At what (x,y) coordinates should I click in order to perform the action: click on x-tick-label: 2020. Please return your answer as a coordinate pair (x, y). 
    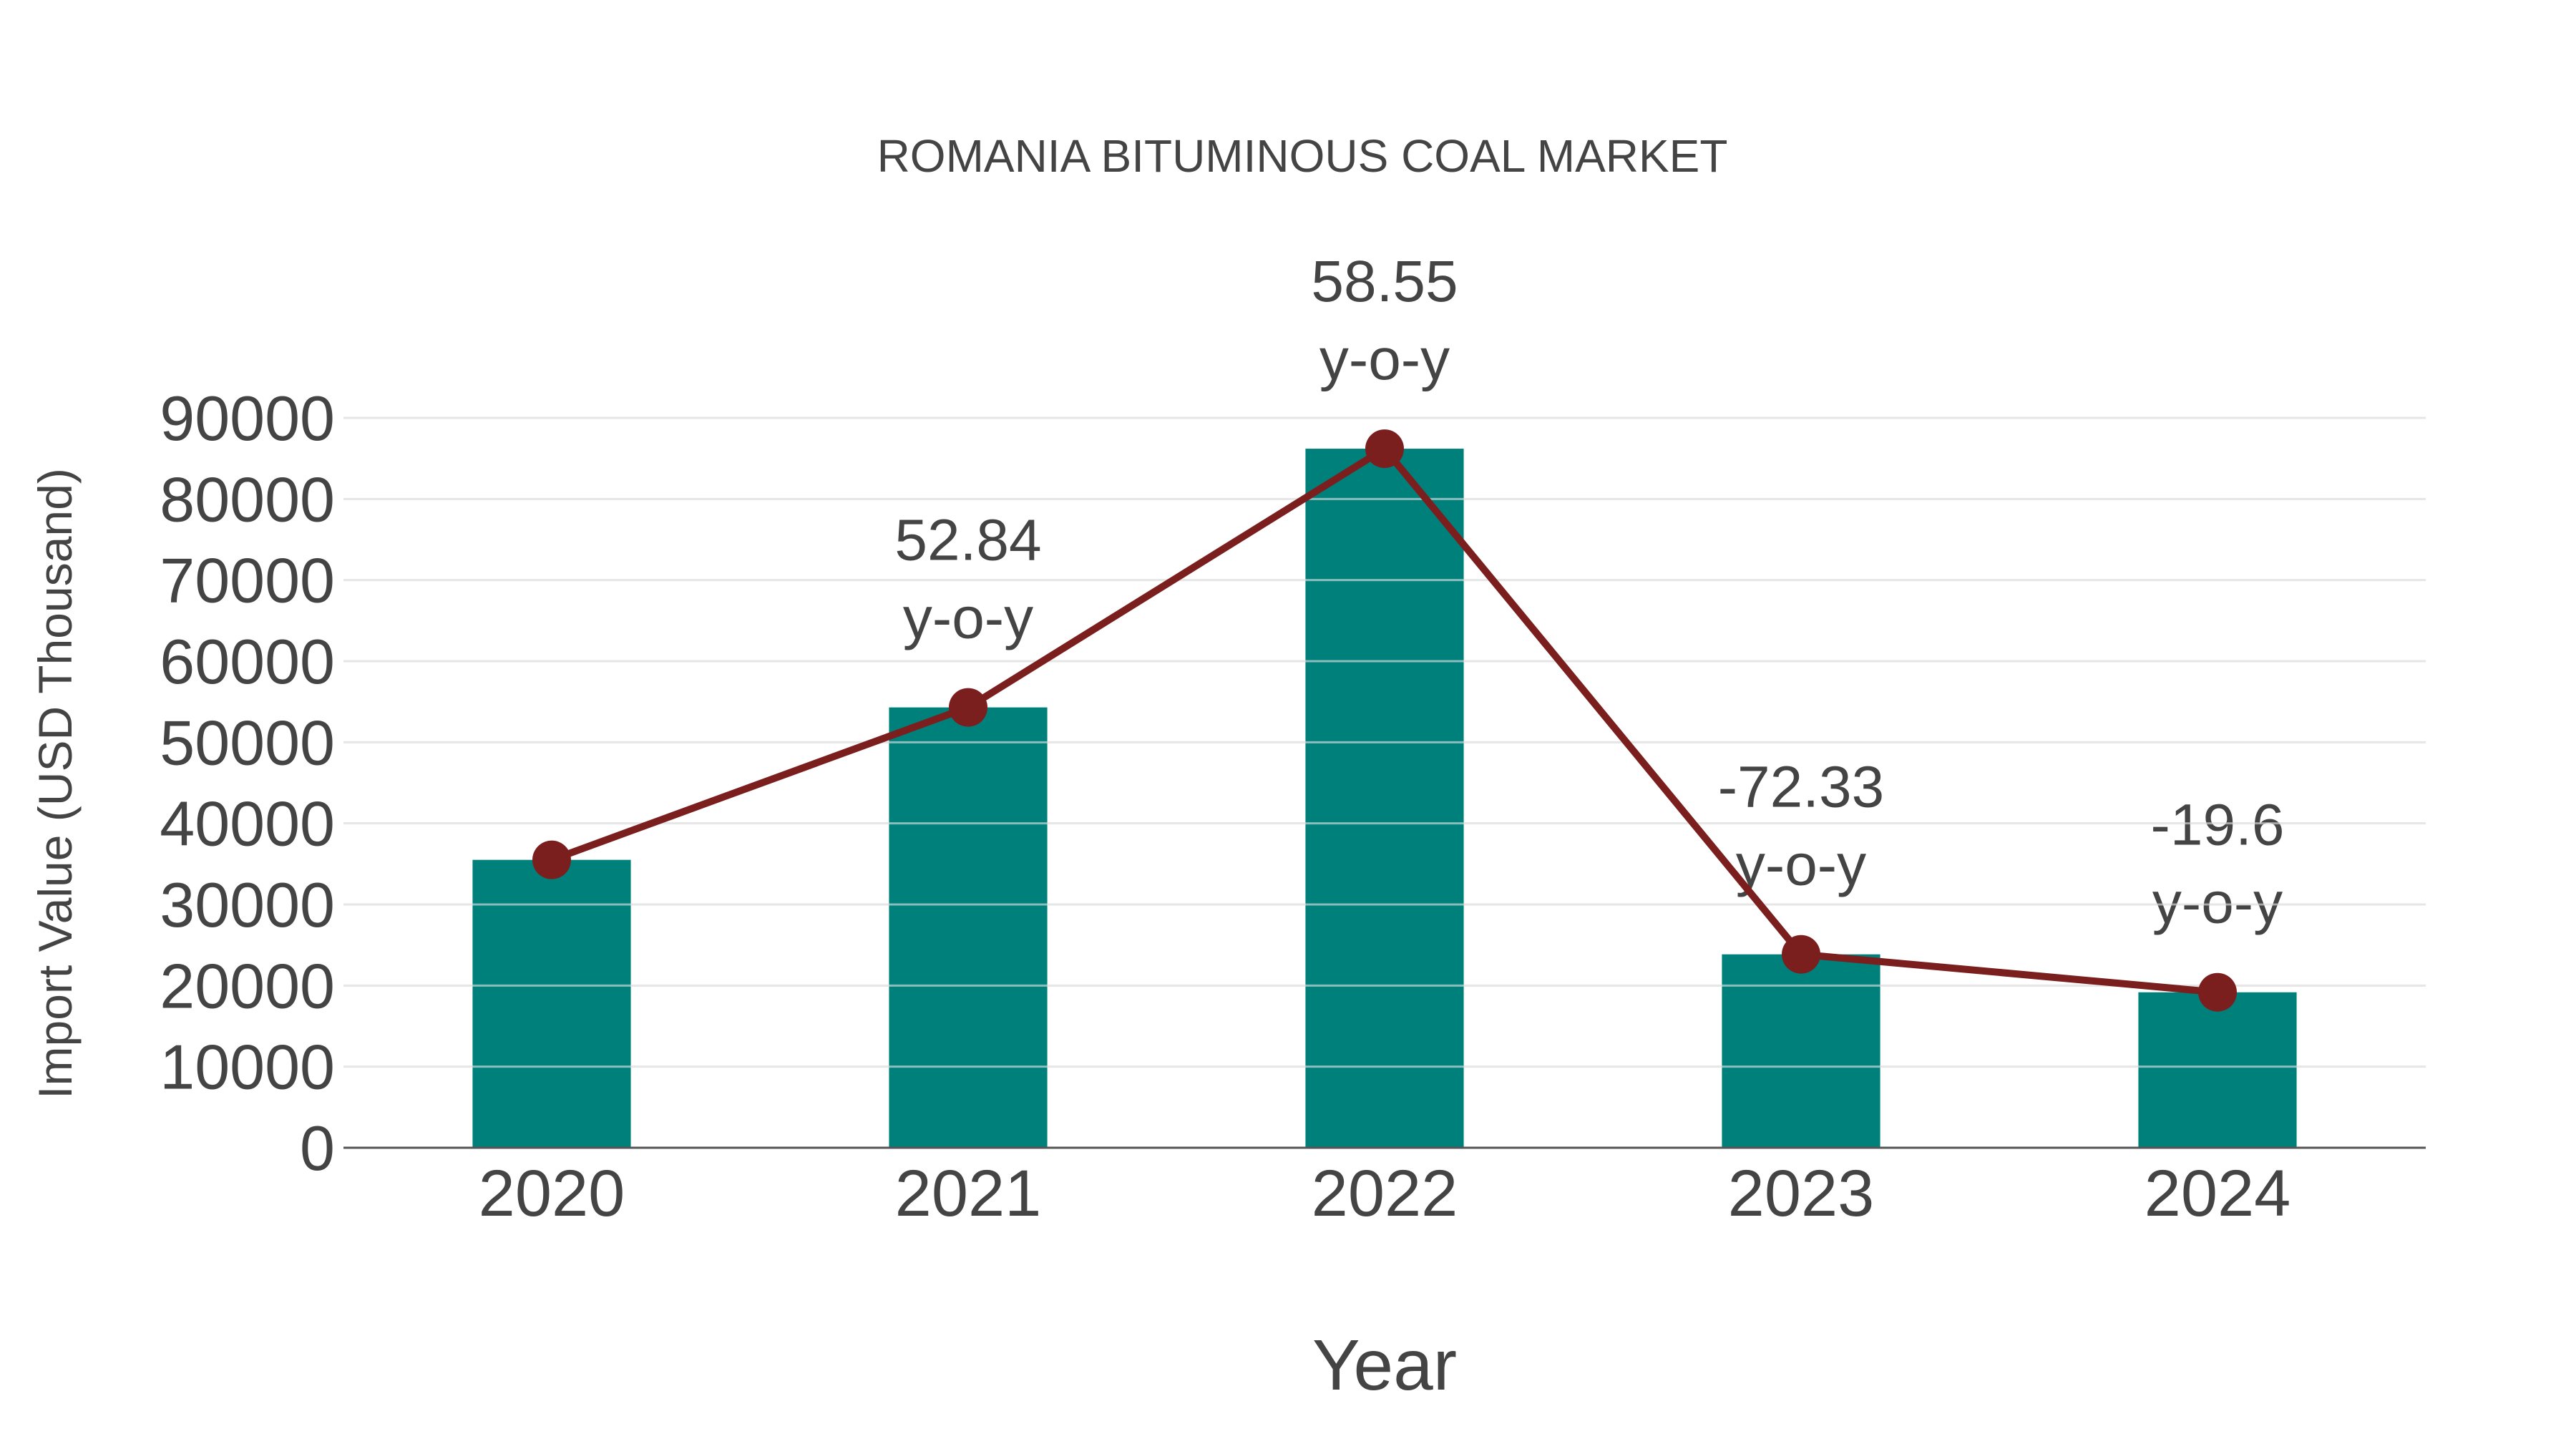
    Looking at the image, I should click on (552, 1193).